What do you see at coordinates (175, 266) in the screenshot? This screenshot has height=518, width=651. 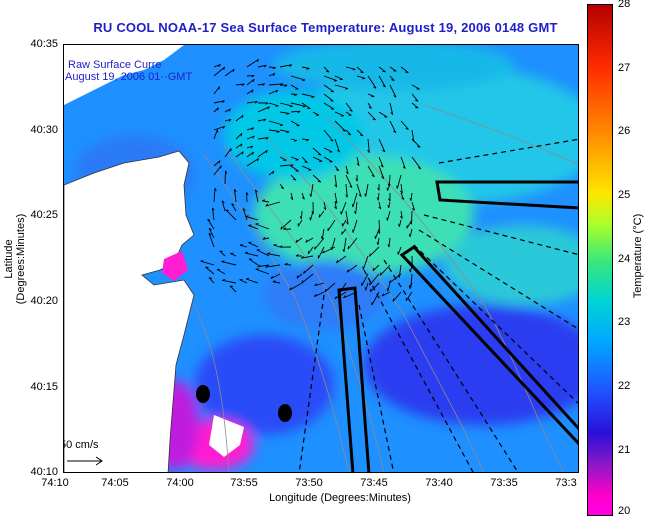 I see `pink-patch` at bounding box center [175, 266].